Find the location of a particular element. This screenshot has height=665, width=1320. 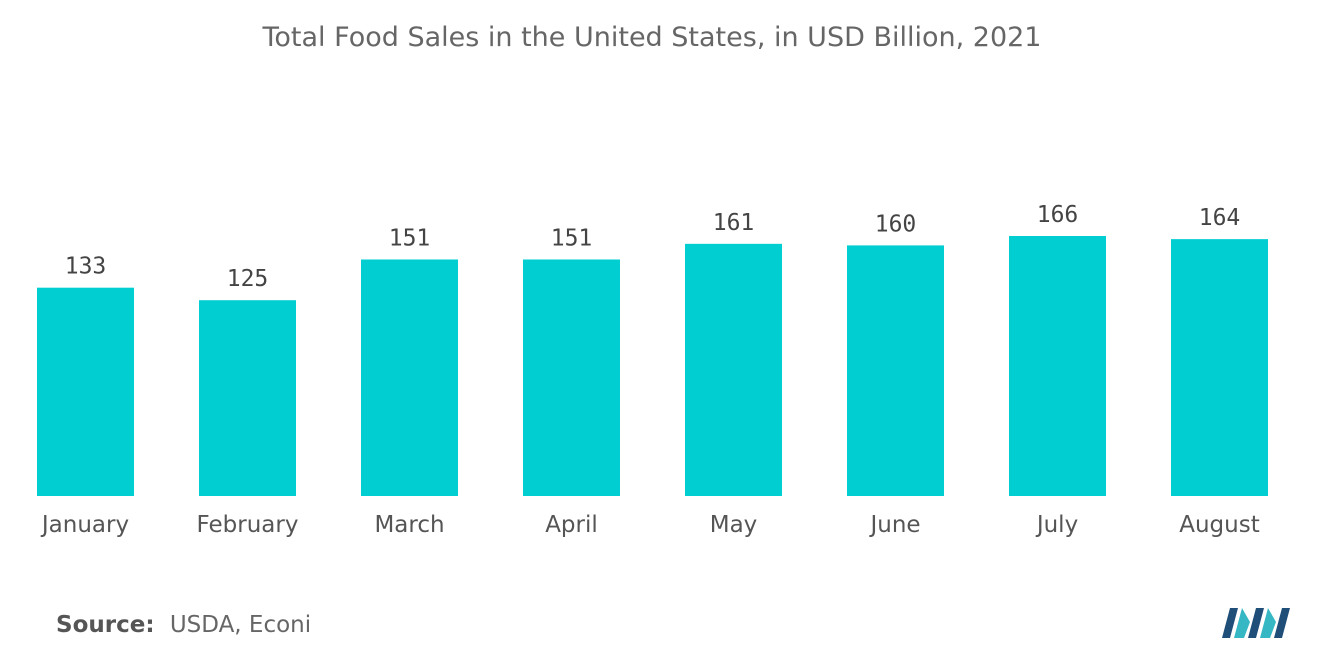

source-text: USDA, Econi is located at coordinates (240, 625).